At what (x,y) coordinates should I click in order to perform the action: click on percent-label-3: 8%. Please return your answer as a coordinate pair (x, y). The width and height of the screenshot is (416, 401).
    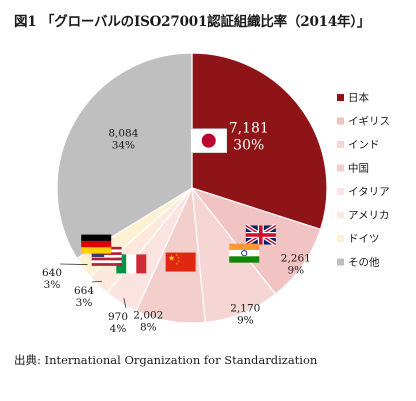
    Looking at the image, I should click on (148, 328).